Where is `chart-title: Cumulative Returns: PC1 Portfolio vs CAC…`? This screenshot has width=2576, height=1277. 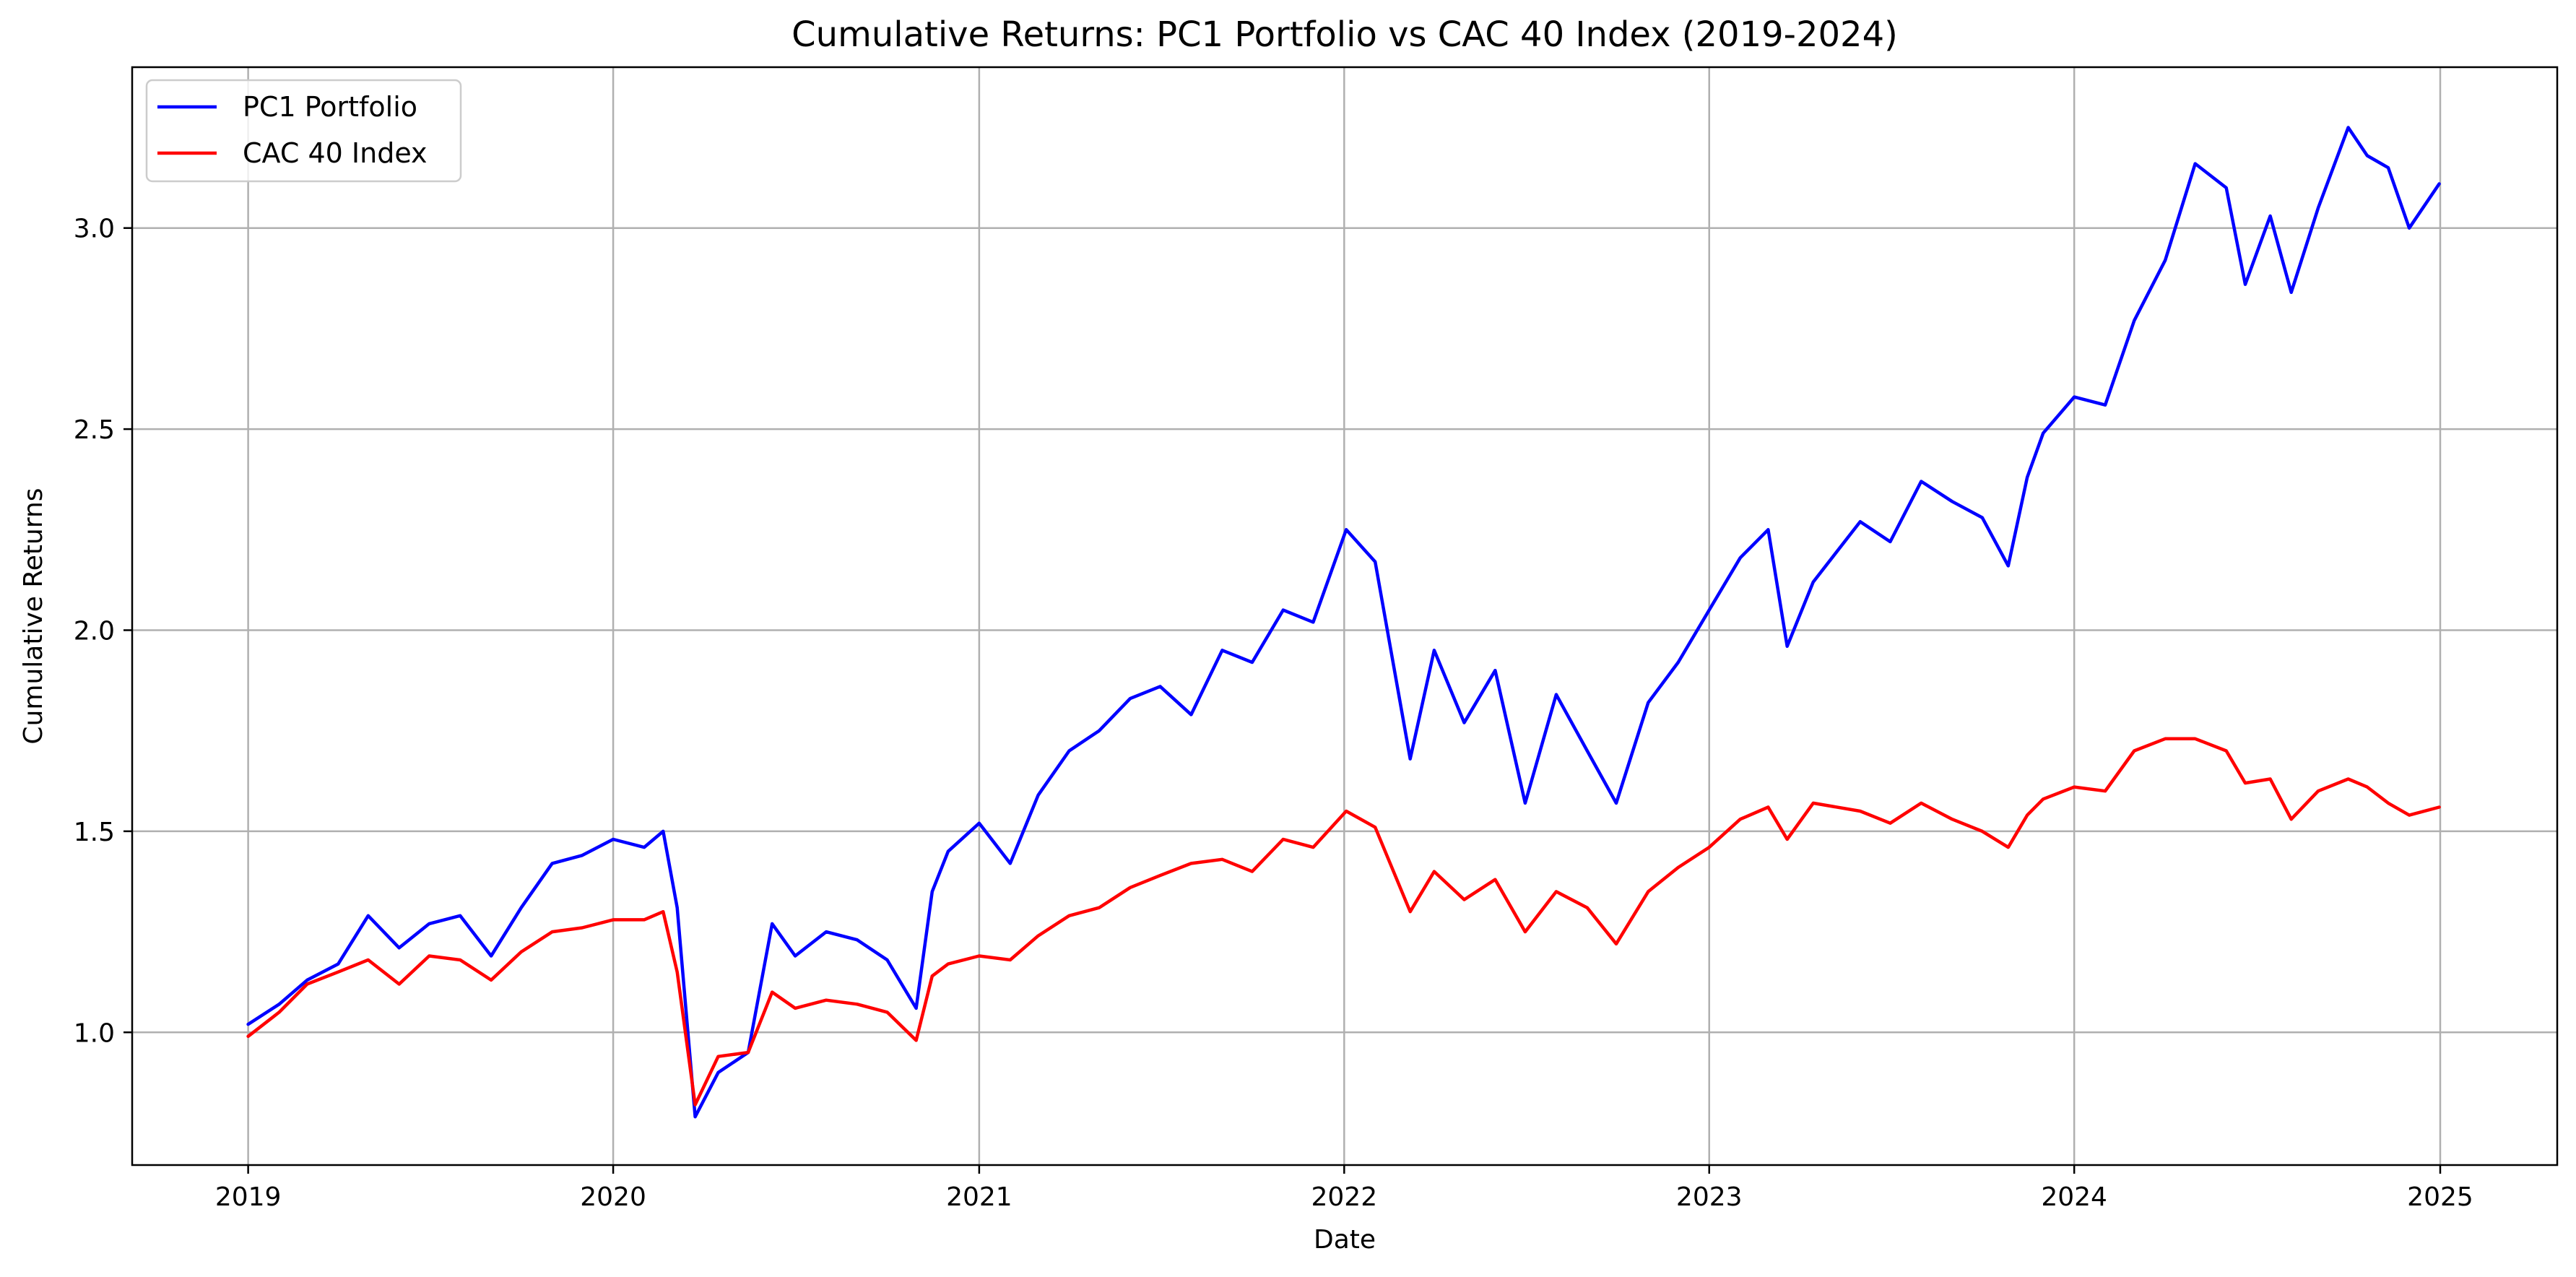 chart-title: Cumulative Returns: PC1 Portfolio vs CAC… is located at coordinates (1345, 34).